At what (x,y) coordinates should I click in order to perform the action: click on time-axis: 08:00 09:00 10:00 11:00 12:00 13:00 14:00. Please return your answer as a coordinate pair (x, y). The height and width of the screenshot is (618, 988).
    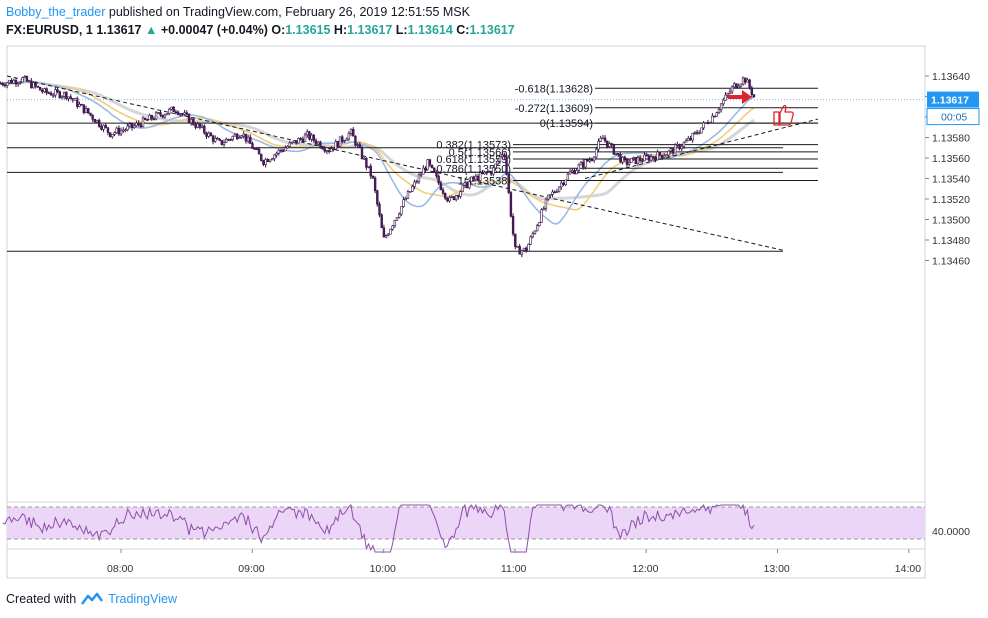
    Looking at the image, I should click on (514, 562).